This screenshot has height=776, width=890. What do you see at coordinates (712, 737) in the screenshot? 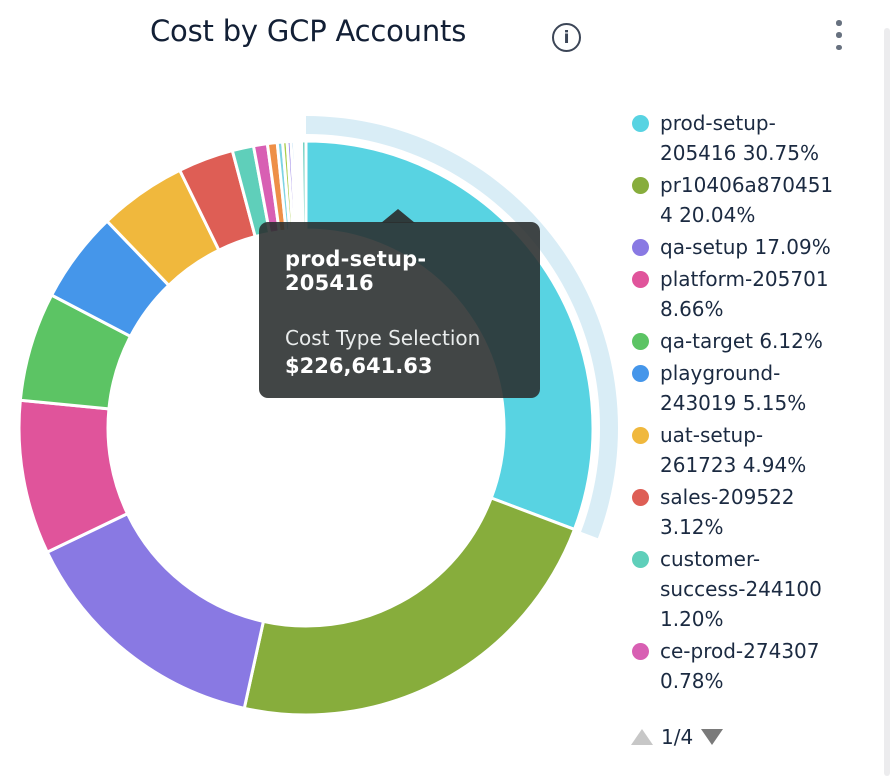
I see `page-down-icon` at bounding box center [712, 737].